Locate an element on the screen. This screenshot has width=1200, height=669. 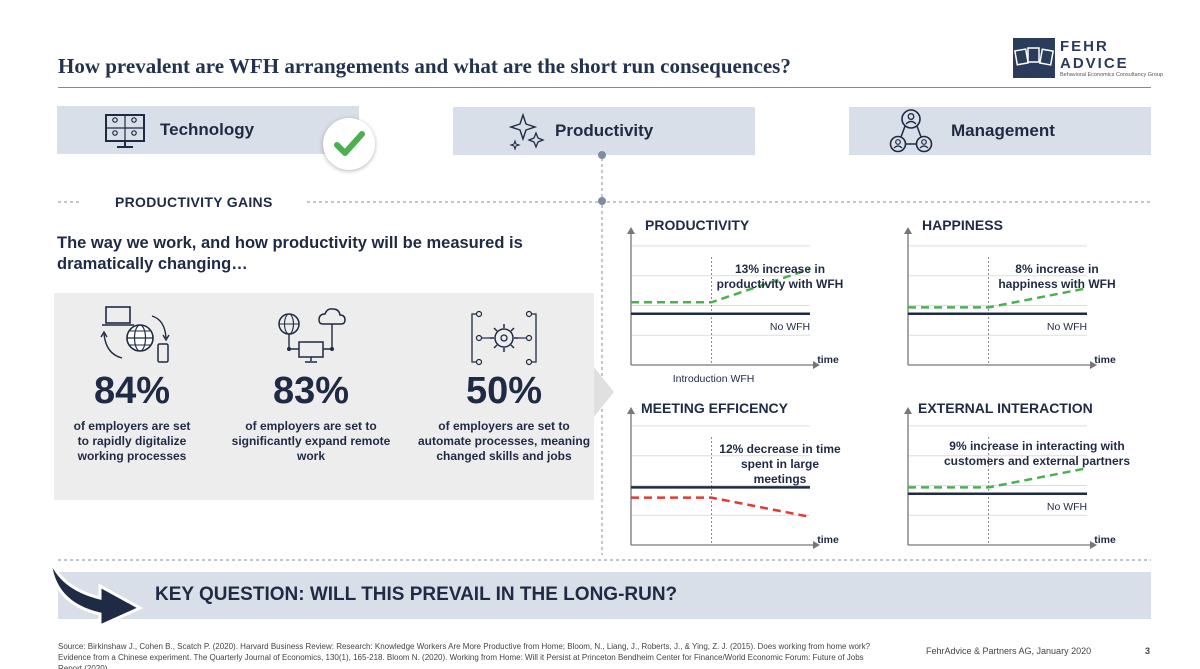
stat-value: 84% is located at coordinates (132, 391).